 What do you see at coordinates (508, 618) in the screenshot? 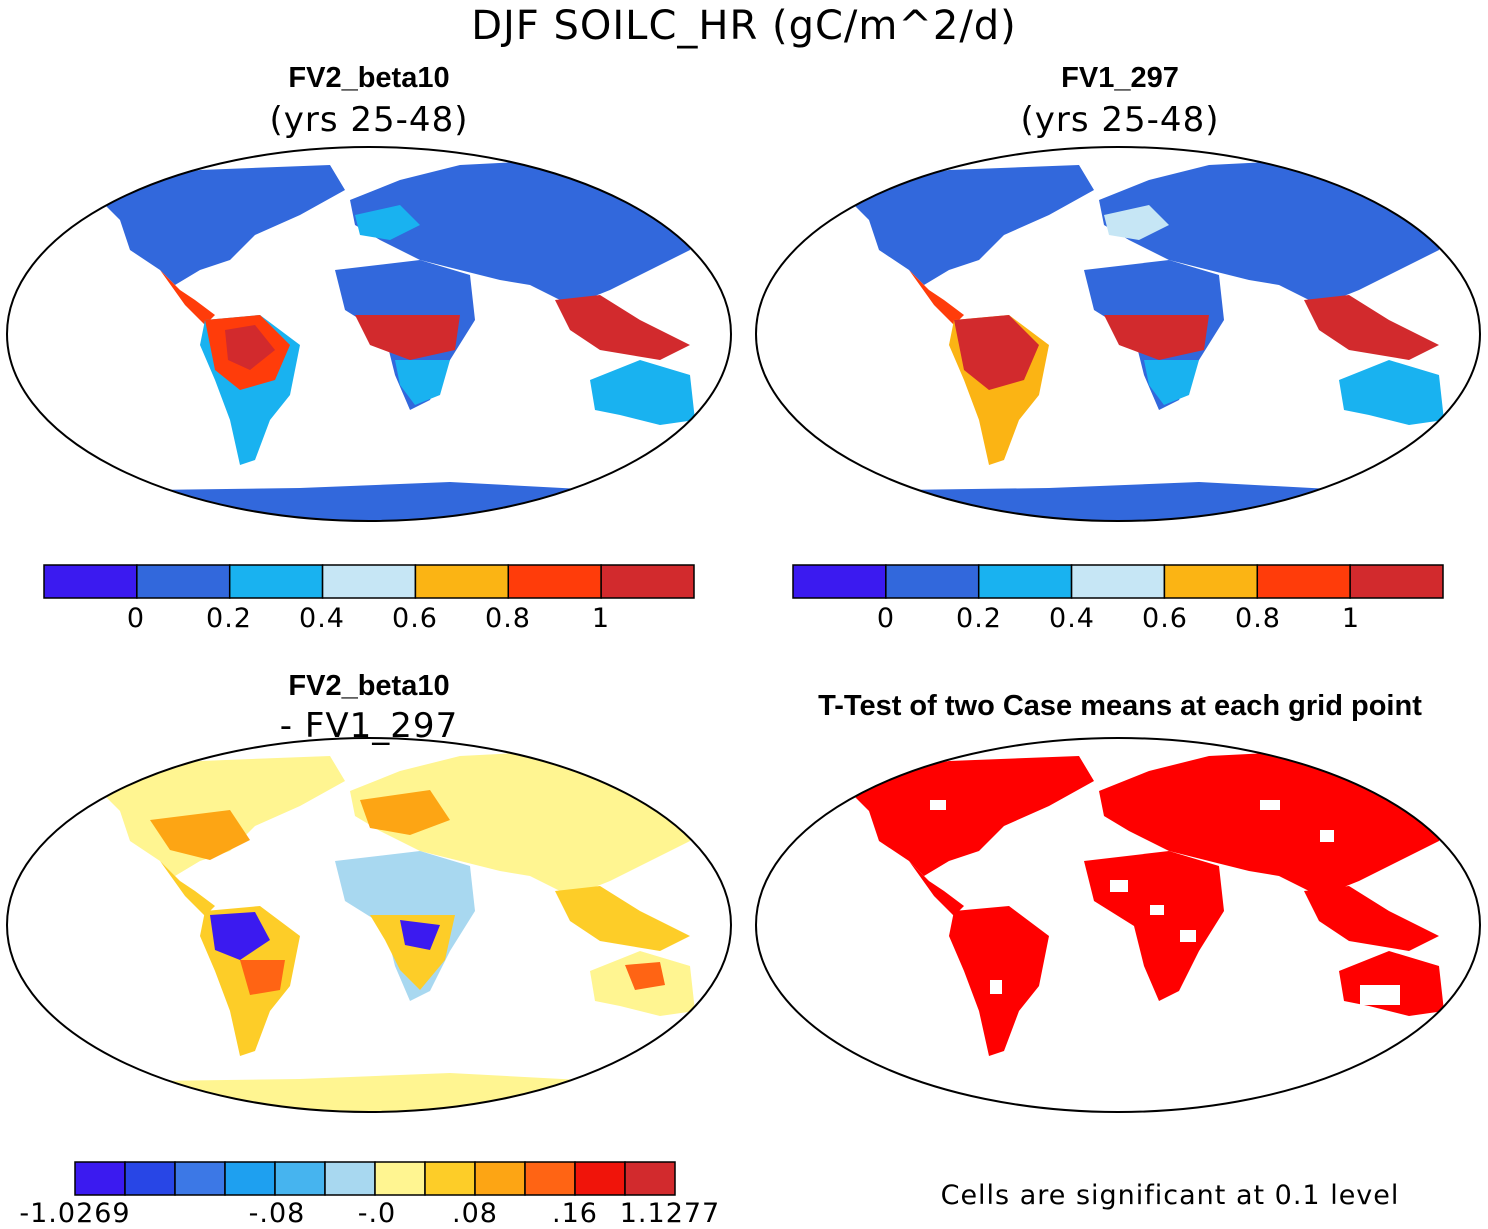
I see `cb1-tick-label: 0.8` at bounding box center [508, 618].